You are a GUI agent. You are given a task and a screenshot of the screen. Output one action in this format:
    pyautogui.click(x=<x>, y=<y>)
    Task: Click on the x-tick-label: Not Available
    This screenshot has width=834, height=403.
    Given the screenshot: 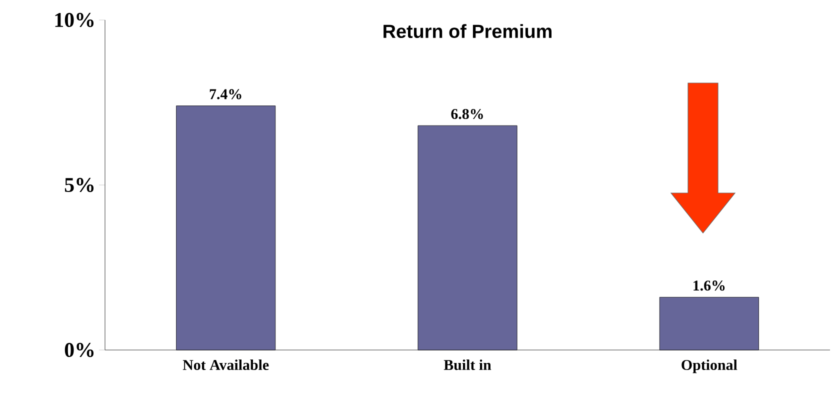 What is the action you would take?
    pyautogui.click(x=225, y=365)
    